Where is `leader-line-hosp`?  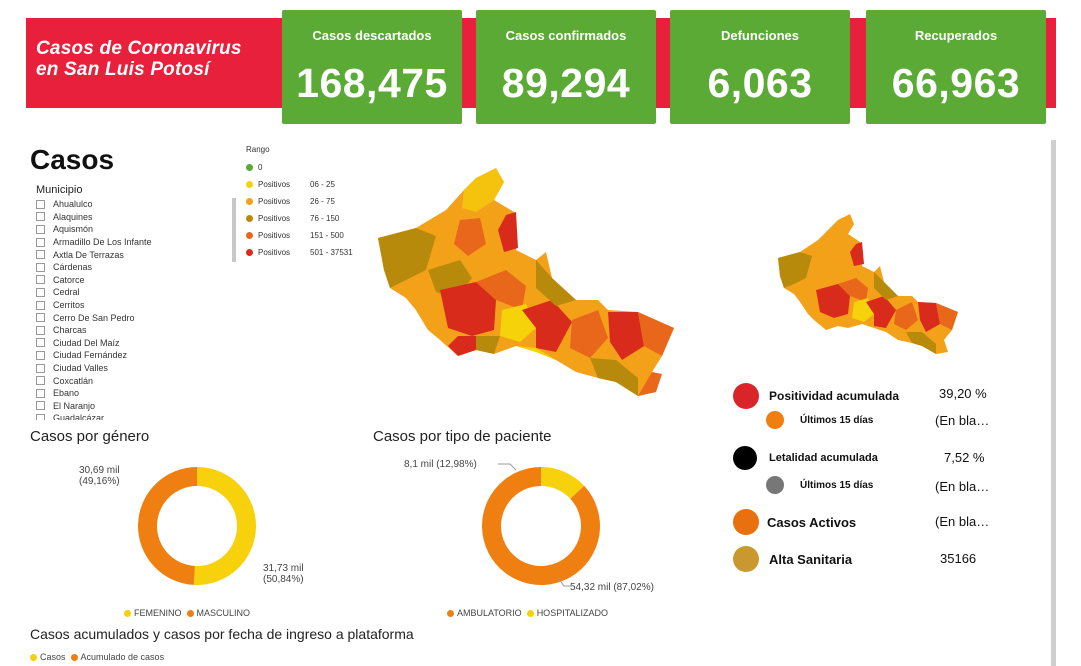
leader-line-hosp is located at coordinates (507, 467).